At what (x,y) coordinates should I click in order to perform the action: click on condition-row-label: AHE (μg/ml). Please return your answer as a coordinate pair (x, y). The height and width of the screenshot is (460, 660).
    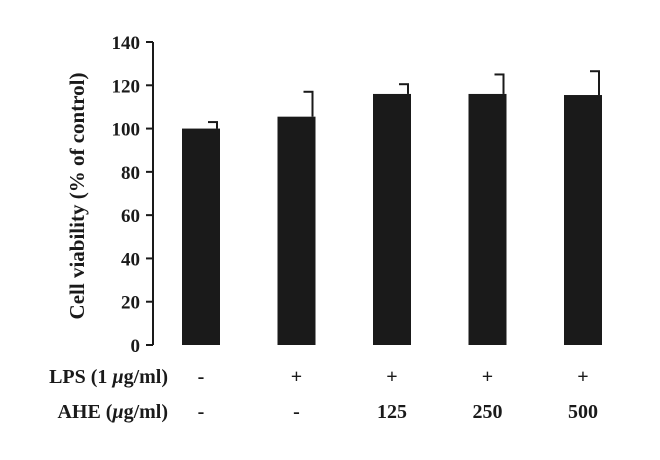
    Looking at the image, I should click on (112, 412).